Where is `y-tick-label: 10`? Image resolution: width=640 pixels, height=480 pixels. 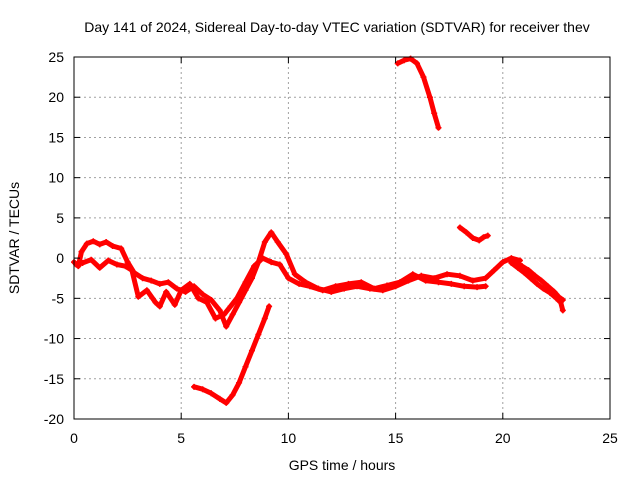 y-tick-label: 10 is located at coordinates (56, 178).